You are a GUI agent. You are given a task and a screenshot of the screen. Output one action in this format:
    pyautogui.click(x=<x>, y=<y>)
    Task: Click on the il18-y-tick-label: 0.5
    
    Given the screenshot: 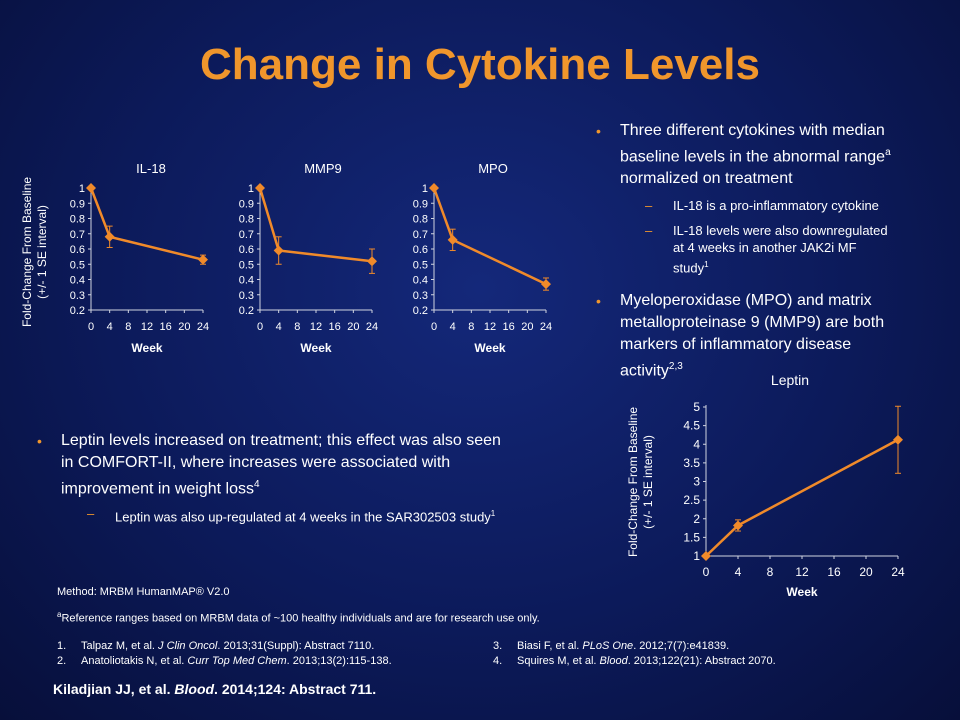 What is the action you would take?
    pyautogui.click(x=77, y=265)
    